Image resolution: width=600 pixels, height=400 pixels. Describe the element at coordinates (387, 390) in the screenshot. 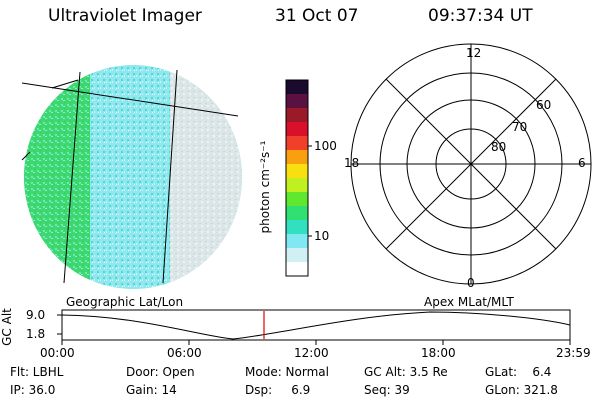

I see `info-seq: Seq: 39` at that location.